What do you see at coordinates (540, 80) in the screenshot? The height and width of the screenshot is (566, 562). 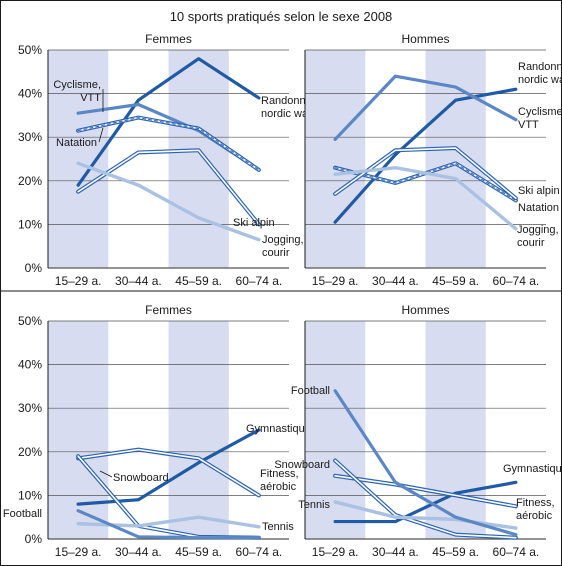 I see `series-label: nordic walking` at bounding box center [540, 80].